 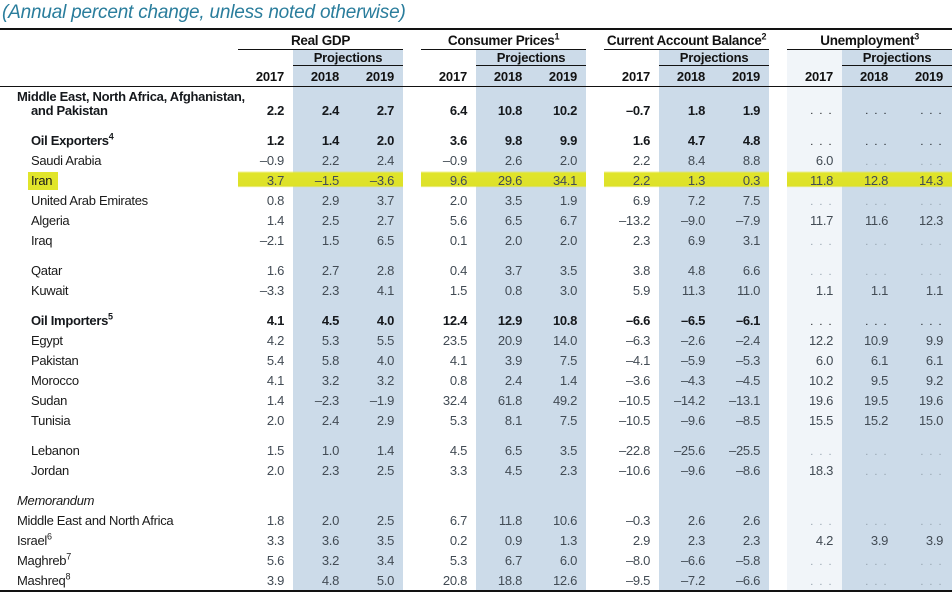 What do you see at coordinates (693, 470) in the screenshot?
I see `value-cell: –9.6` at bounding box center [693, 470].